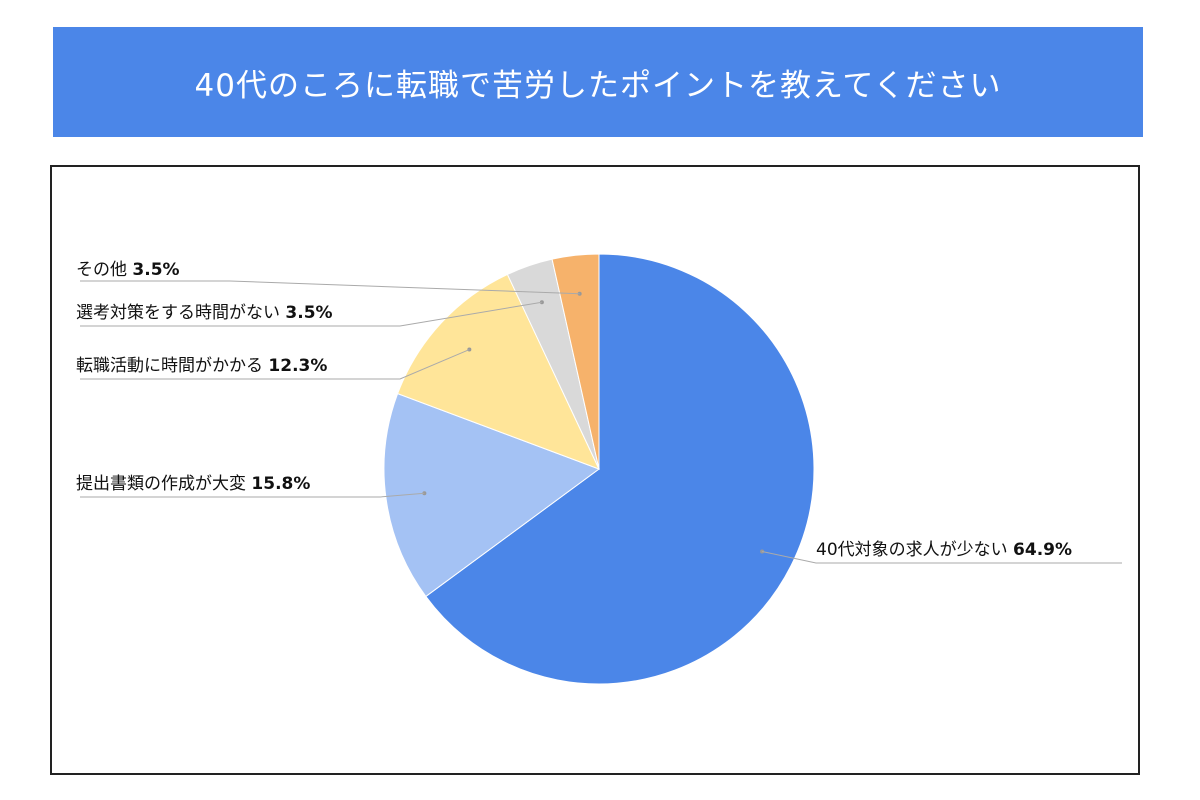  What do you see at coordinates (204, 313) in the screenshot?
I see `slice-label: 選考対策をする時間がない 3.5%` at bounding box center [204, 313].